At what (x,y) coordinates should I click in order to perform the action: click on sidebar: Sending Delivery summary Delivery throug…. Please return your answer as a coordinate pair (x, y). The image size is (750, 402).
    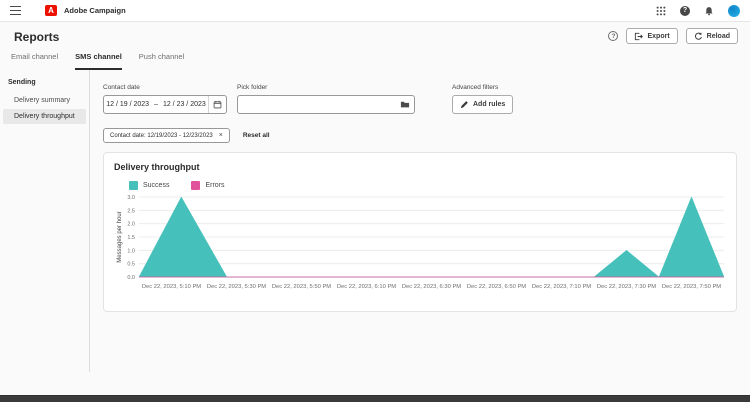
    Looking at the image, I should click on (45, 221).